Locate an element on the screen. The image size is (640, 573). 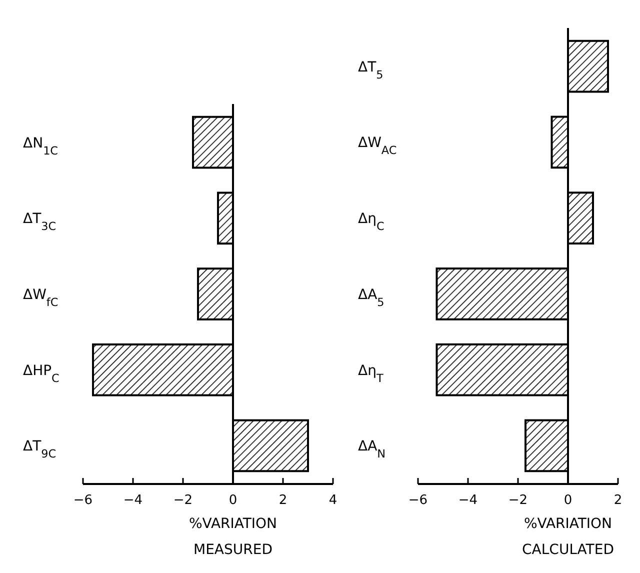
y-tick-label: ΔN$_{1C}$ is located at coordinates (40, 146).